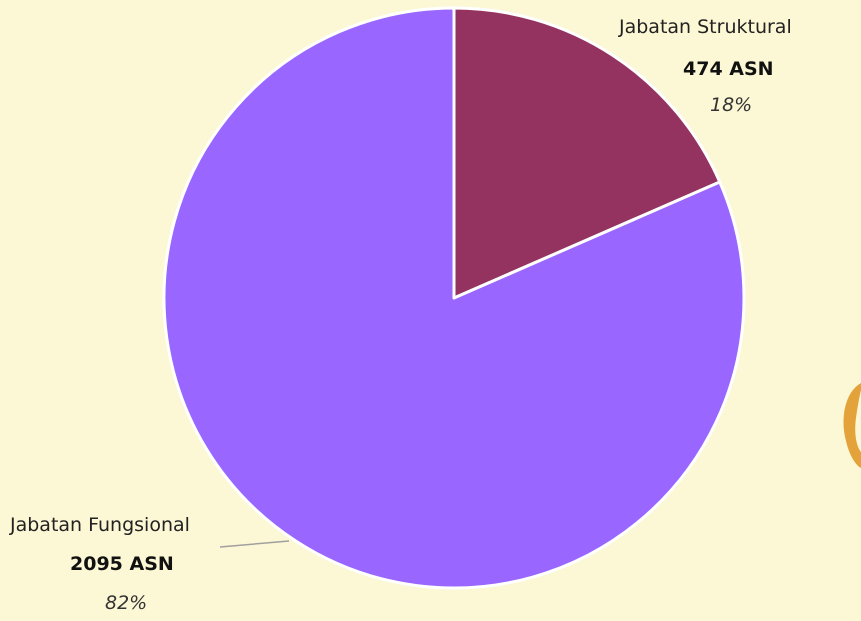 This screenshot has height=621, width=861. Describe the element at coordinates (705, 27) in the screenshot. I see `slice-label-name-struktural: Jabatan Struktural` at that location.